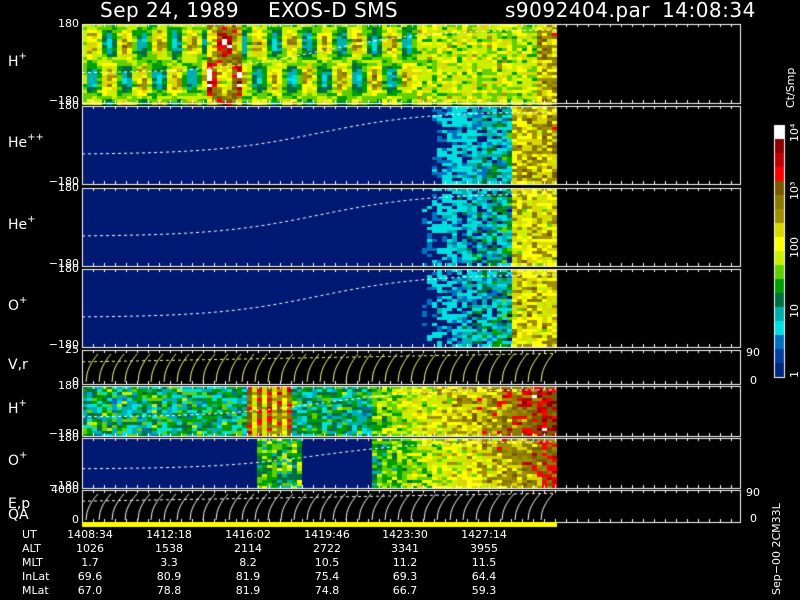 This screenshot has width=800, height=600. I want to click on ephemeris-cell: 11.5, so click(484, 562).